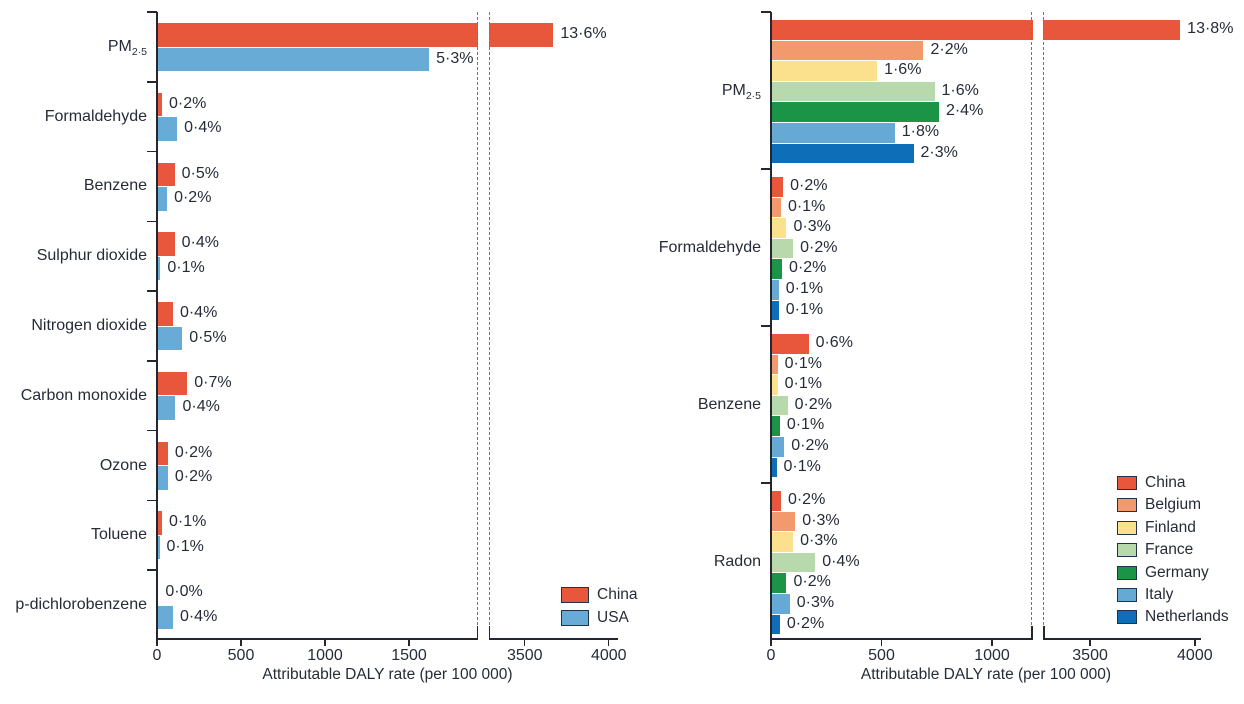 This screenshot has height=704, width=1244. What do you see at coordinates (949, 49) in the screenshot?
I see `bar-value-label: 2·2%` at bounding box center [949, 49].